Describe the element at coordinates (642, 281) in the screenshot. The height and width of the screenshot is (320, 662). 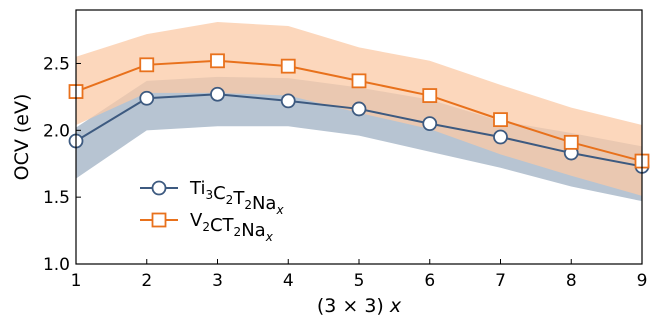
I see `x-tick-label: 9` at that location.